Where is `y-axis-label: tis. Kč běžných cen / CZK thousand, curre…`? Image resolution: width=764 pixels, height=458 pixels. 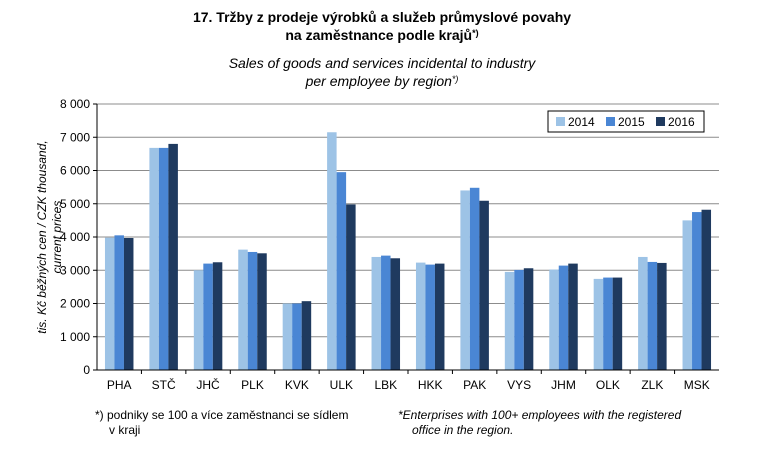 y-axis-label: tis. Kč běžných cen / CZK thousand, curre… is located at coordinates (49, 236).